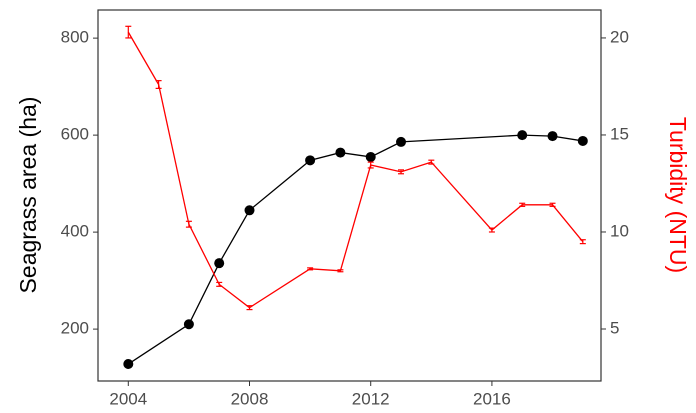 The image size is (696, 413). Describe the element at coordinates (75, 134) in the screenshot. I see `y-tick-label: 600` at that location.